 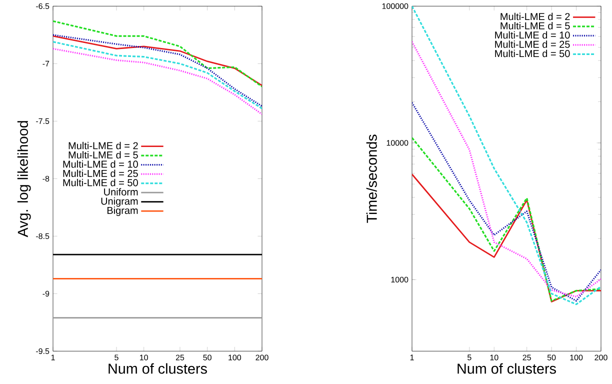 What do you see at coordinates (46, 179) in the screenshot?
I see `y-tick-label: -8` at bounding box center [46, 179].